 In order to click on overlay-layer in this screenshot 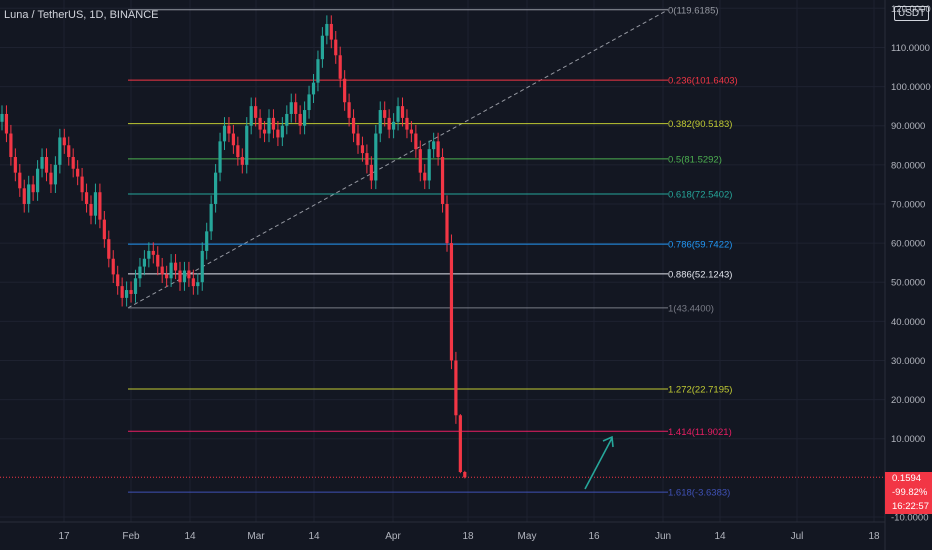, I will do `click(442, 462)`.